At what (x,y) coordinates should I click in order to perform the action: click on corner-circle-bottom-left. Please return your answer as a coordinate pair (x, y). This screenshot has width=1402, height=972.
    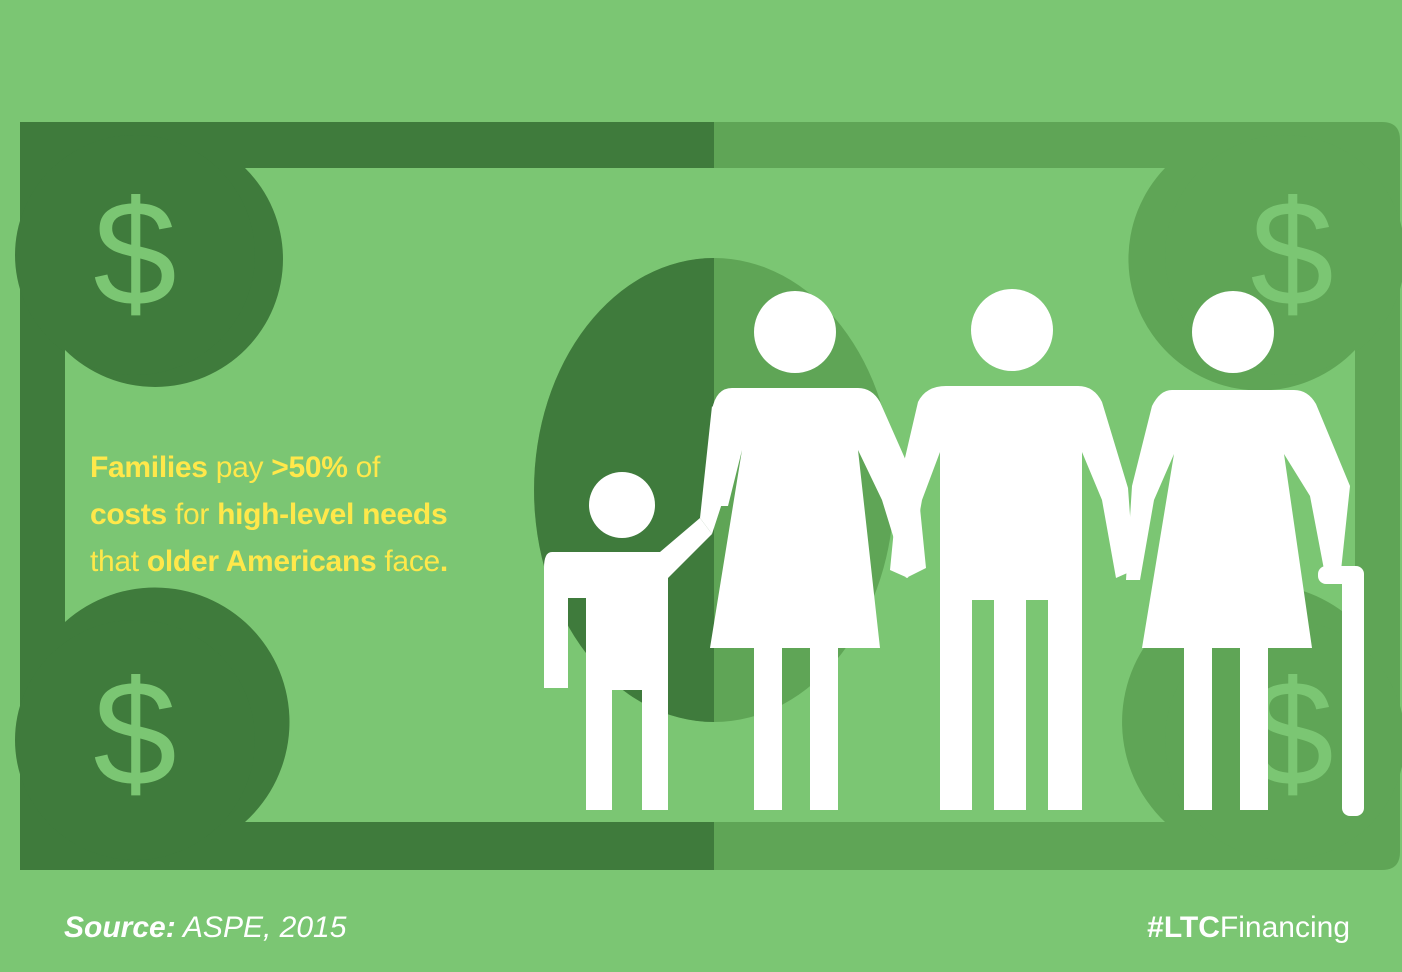
    Looking at the image, I should click on (135, 740).